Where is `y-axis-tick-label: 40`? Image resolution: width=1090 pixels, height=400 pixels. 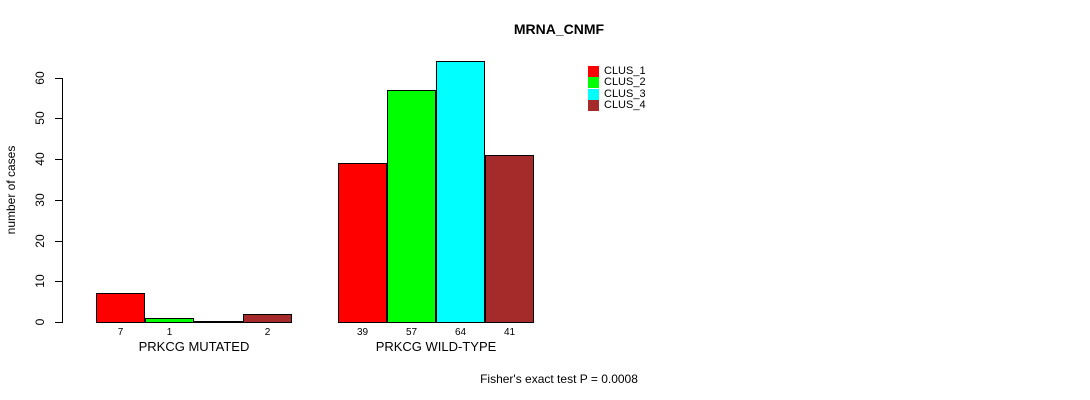
y-axis-tick-label: 40 is located at coordinates (40, 159).